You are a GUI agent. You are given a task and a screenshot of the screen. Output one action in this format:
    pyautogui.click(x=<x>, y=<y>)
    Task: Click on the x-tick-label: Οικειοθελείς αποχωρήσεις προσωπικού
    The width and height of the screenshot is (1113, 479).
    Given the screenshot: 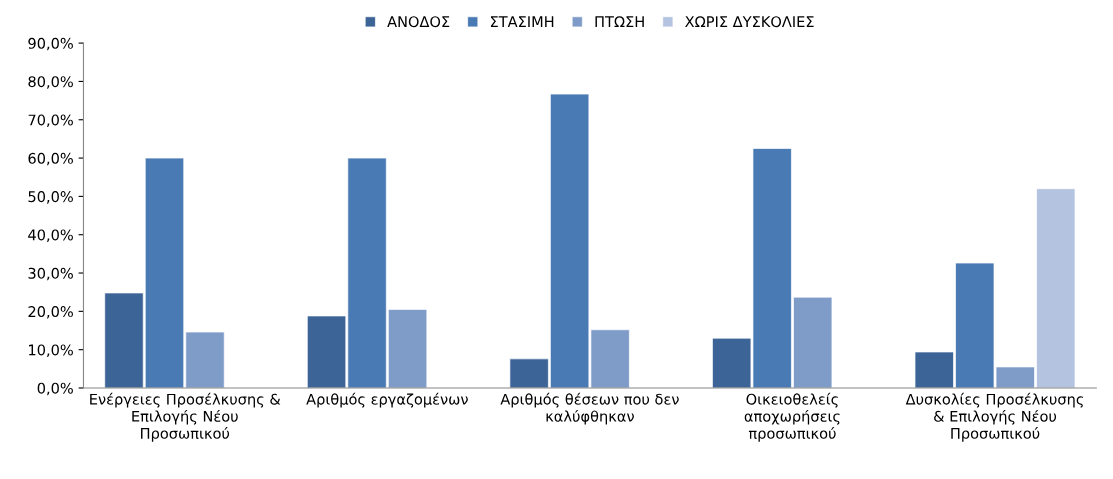 What is the action you would take?
    pyautogui.click(x=792, y=417)
    